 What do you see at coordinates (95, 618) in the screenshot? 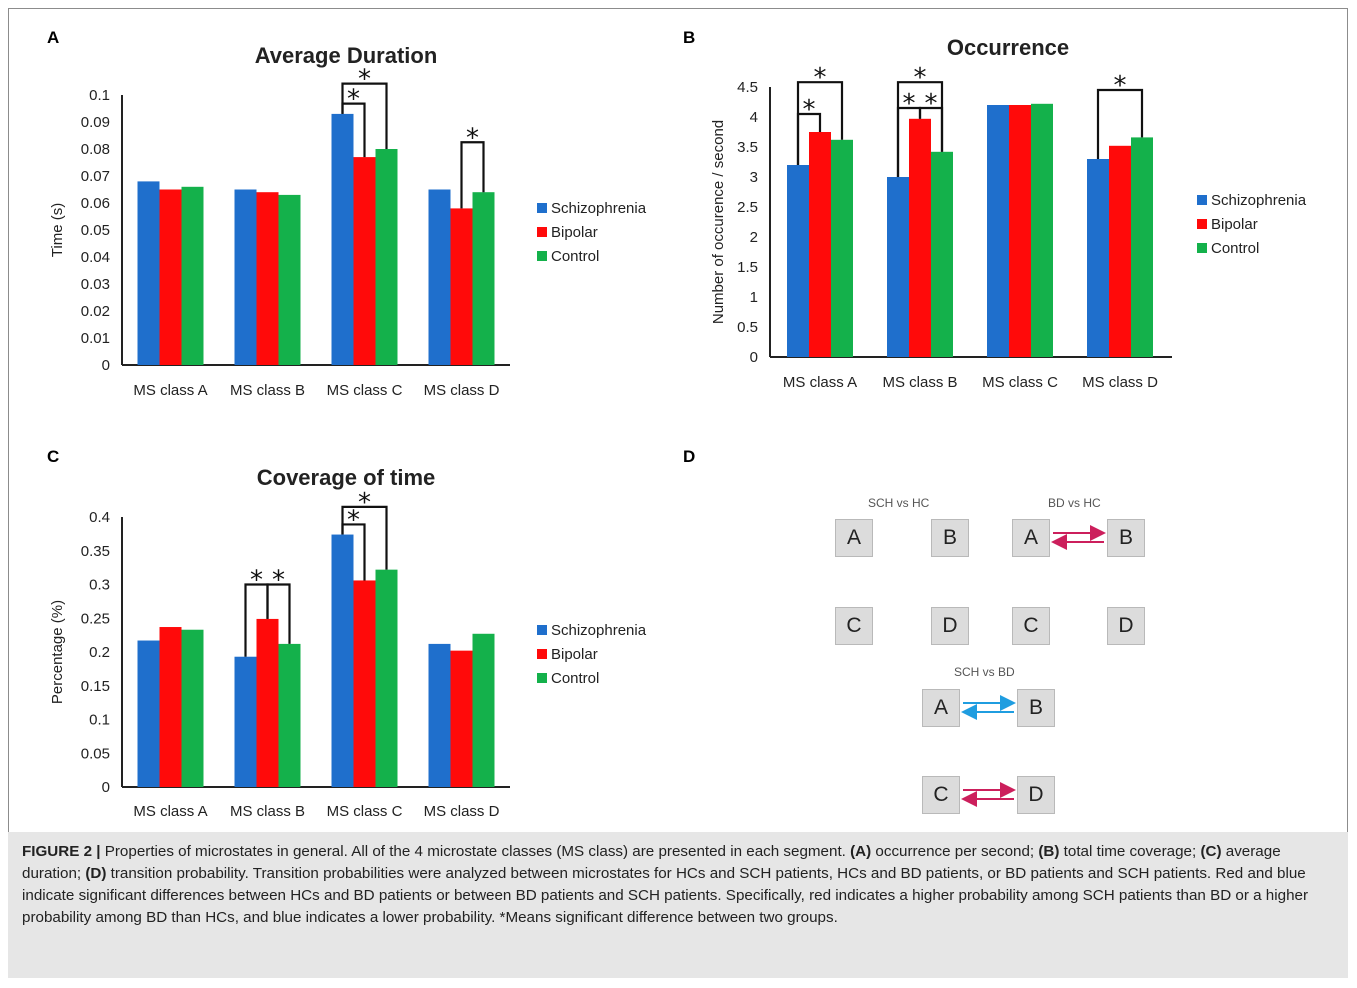
I see `y-tick-label: 0.25` at bounding box center [95, 618].